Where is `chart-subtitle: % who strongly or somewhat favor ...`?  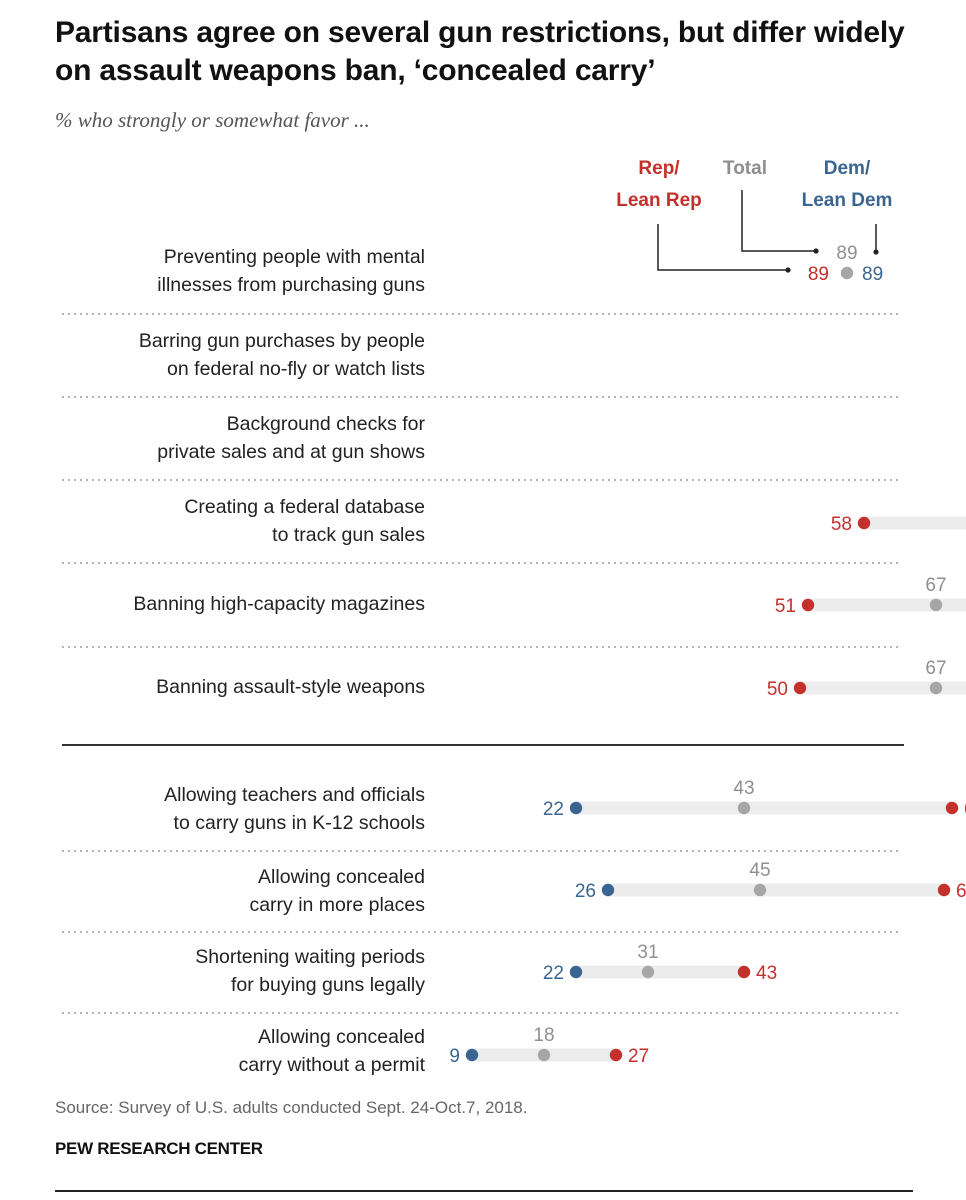
chart-subtitle: % who strongly or somewhat favor ... is located at coordinates (212, 120).